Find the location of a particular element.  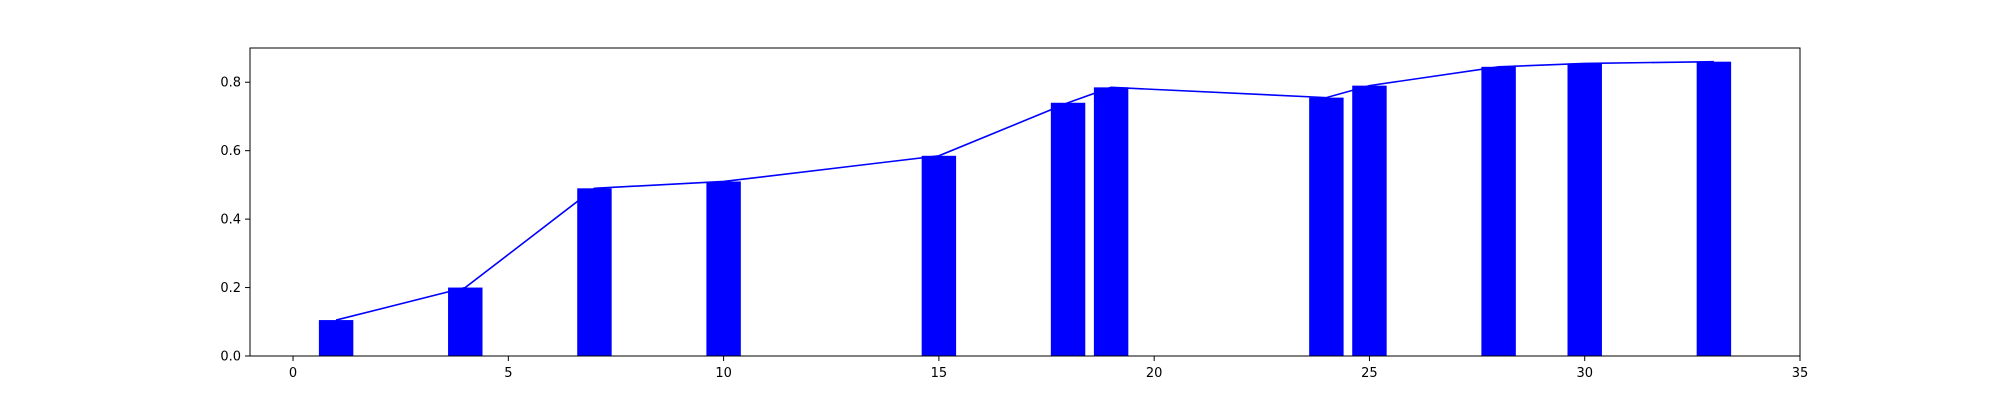

x-tick-label: 20 is located at coordinates (1154, 373).